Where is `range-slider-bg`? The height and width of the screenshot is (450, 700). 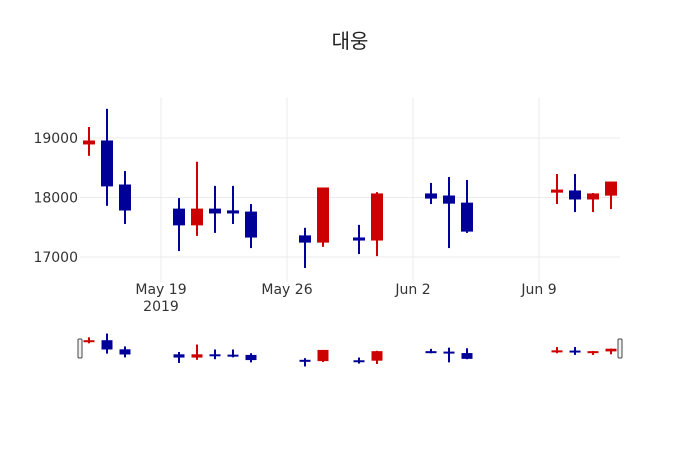 range-slider-bg is located at coordinates (350, 349).